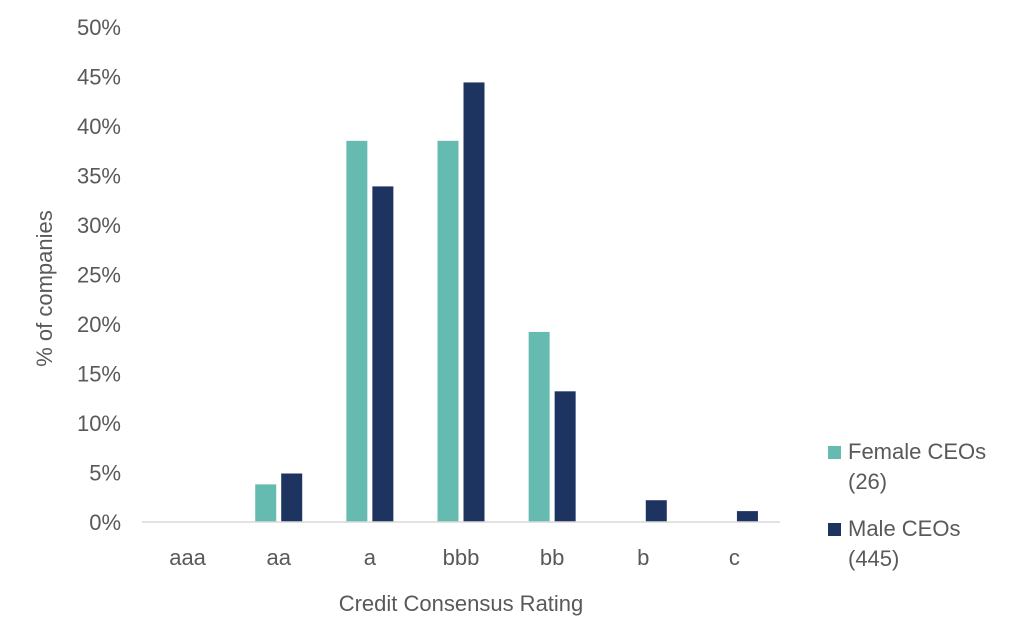 The height and width of the screenshot is (640, 1024). Describe the element at coordinates (44, 288) in the screenshot. I see `y-axis-title: % of companies` at that location.